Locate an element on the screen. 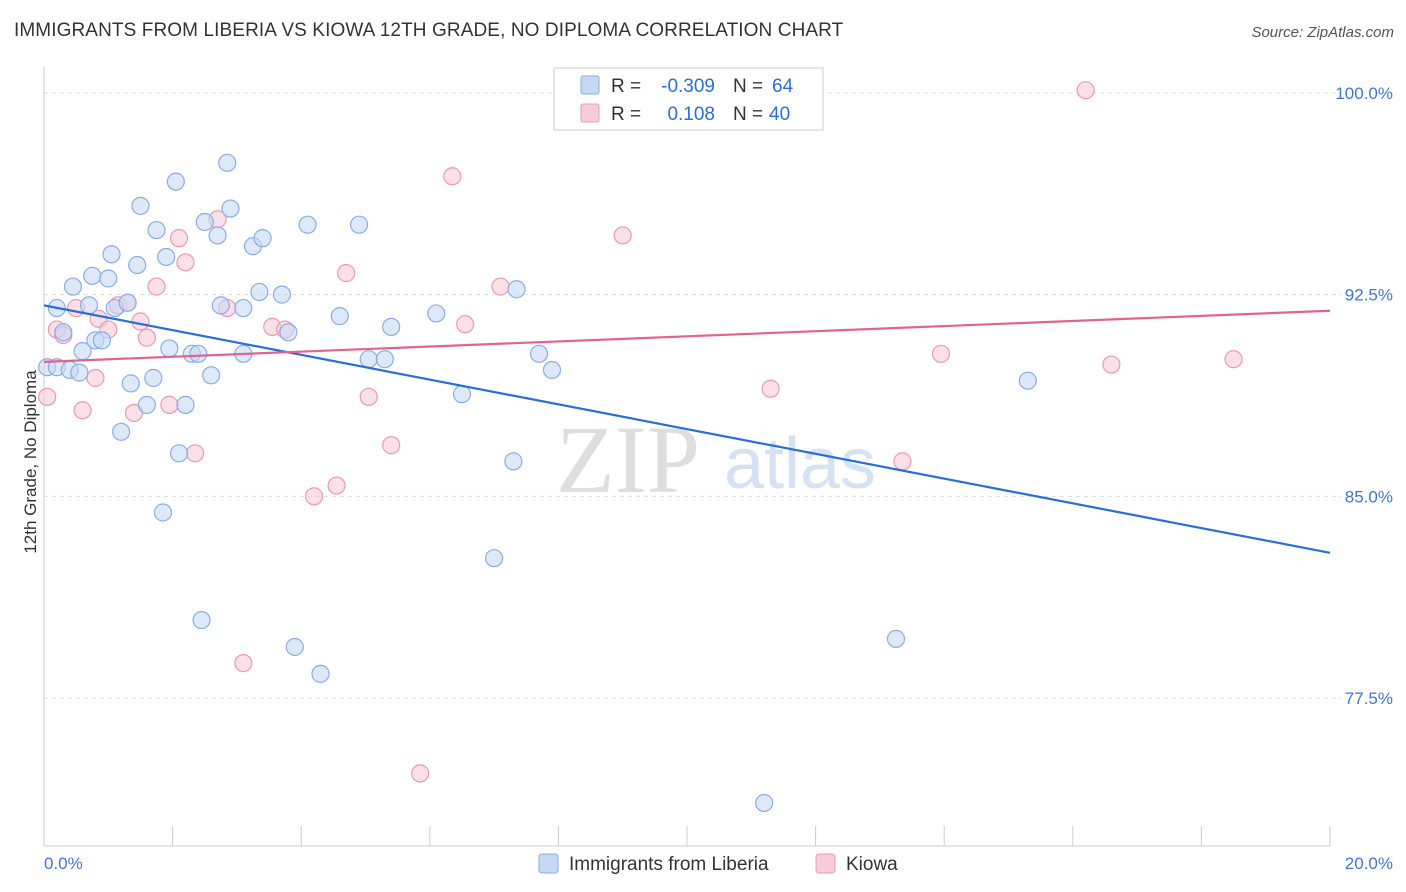  x-tick-label-1: 20.0% is located at coordinates (1369, 863).